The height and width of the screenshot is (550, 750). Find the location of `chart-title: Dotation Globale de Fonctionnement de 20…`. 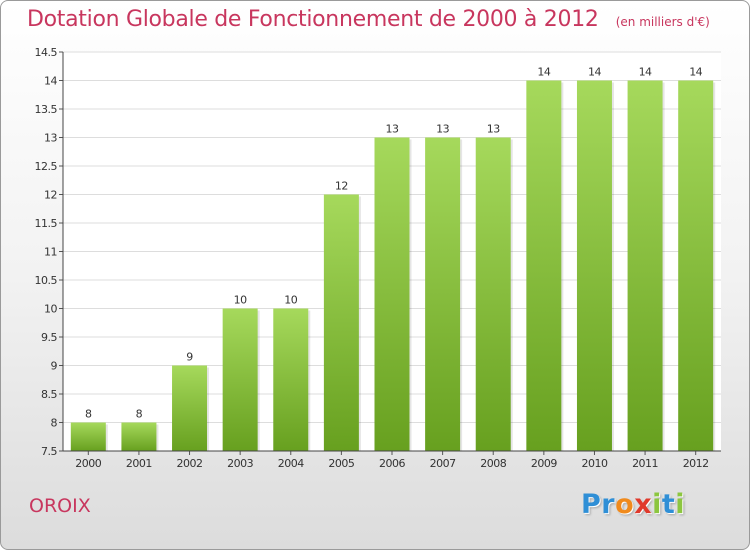

chart-title: Dotation Globale de Fonctionnement de 20… is located at coordinates (313, 19).